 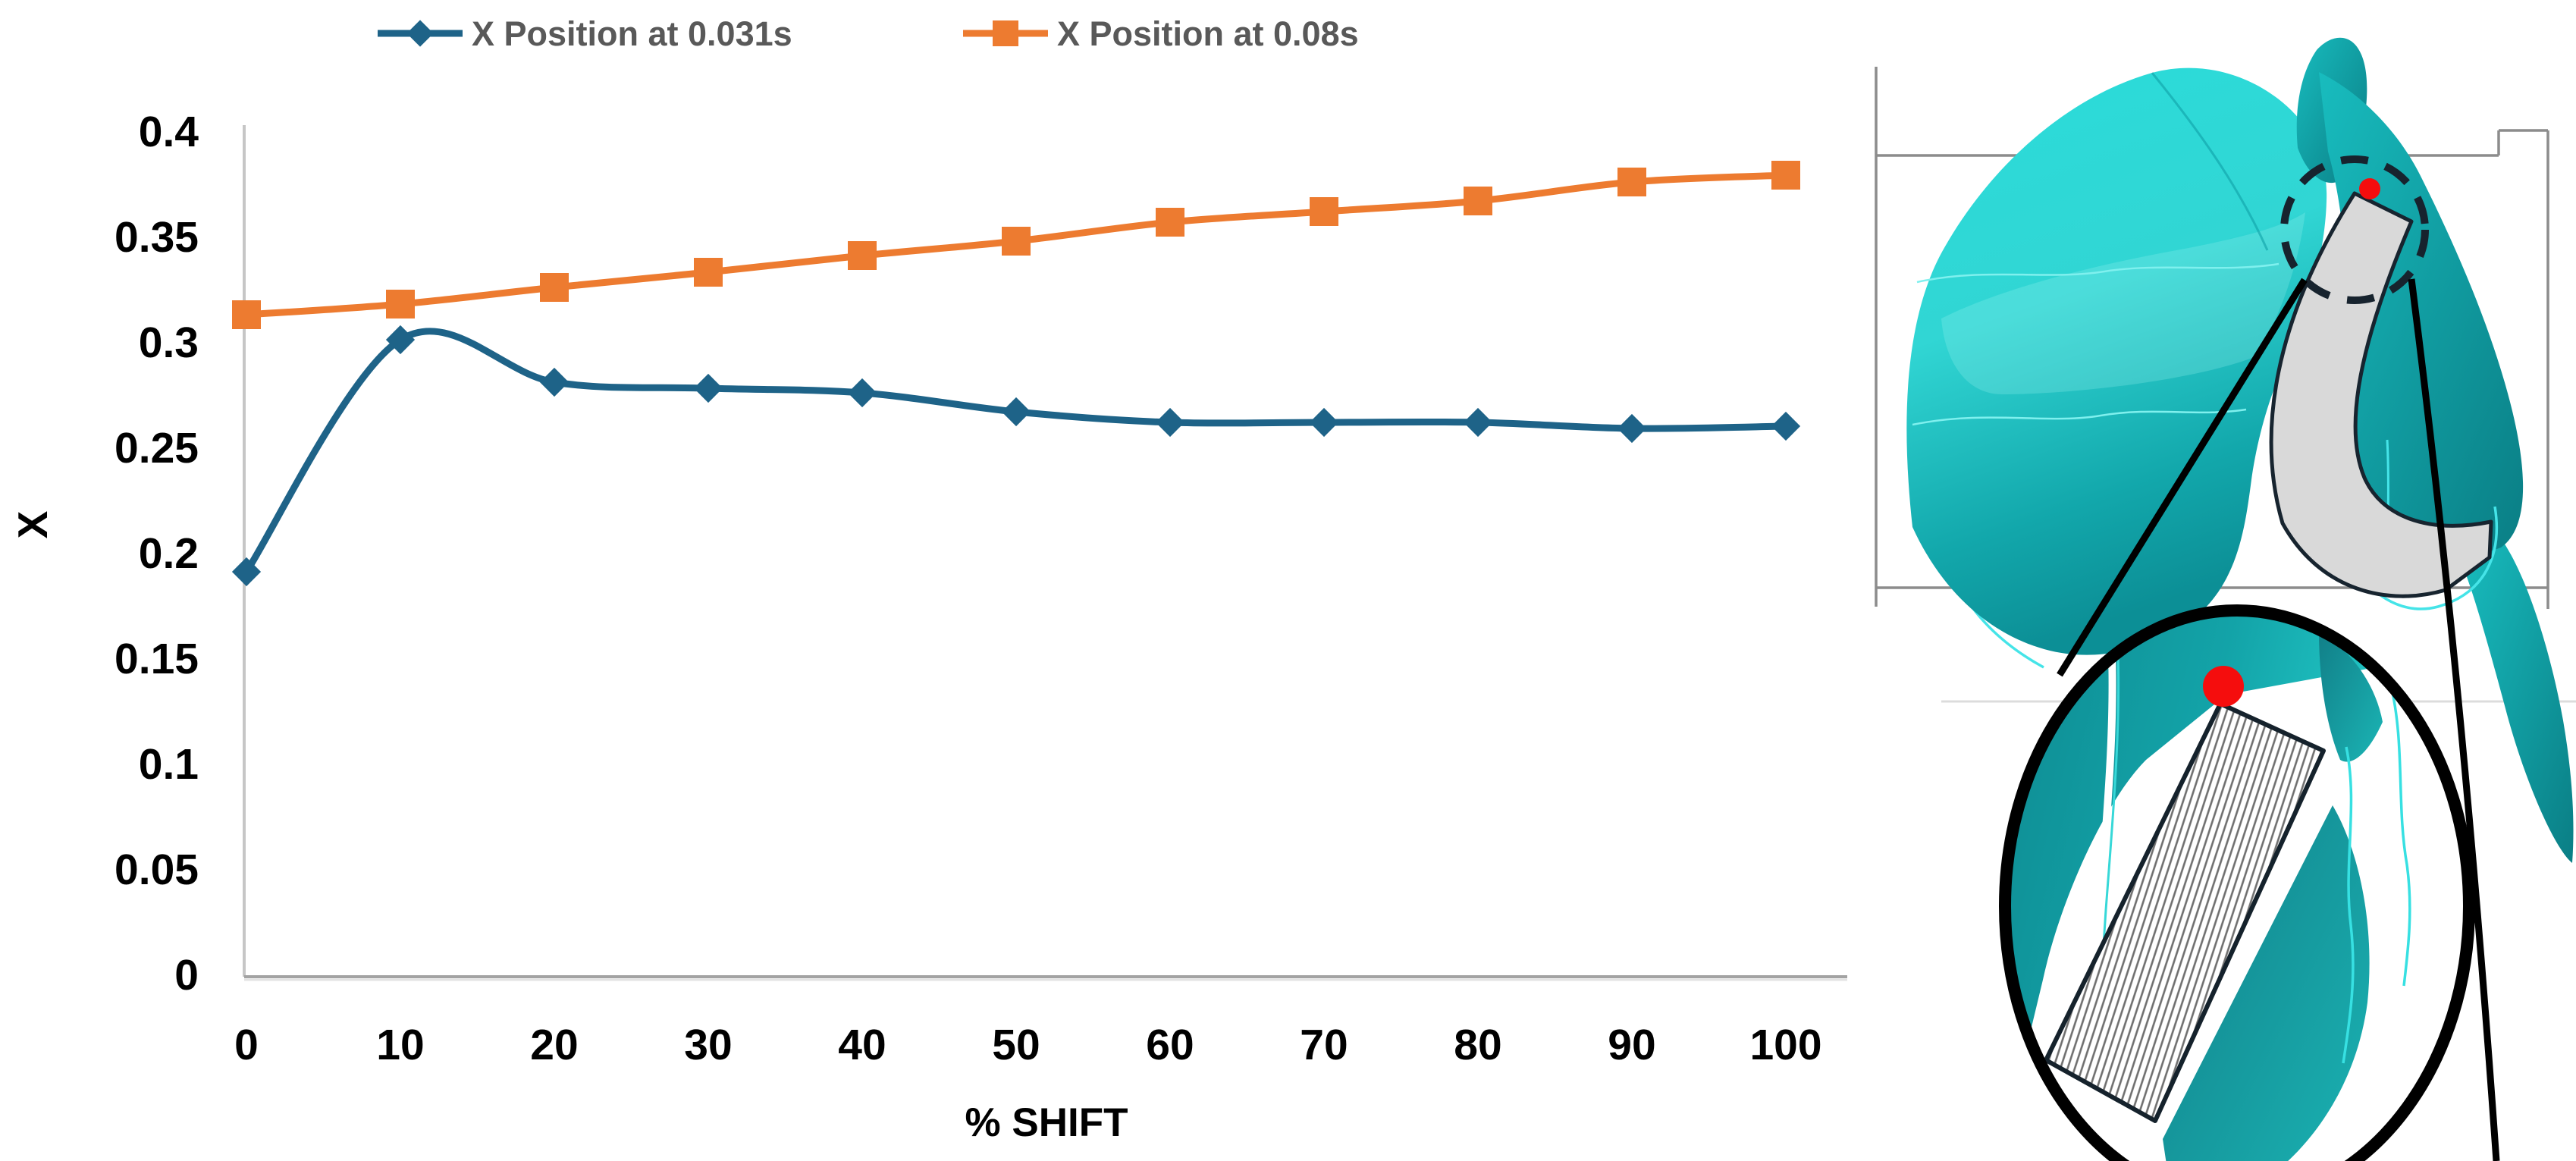 What do you see at coordinates (1170, 1045) in the screenshot?
I see `x-tick-label: 60` at bounding box center [1170, 1045].